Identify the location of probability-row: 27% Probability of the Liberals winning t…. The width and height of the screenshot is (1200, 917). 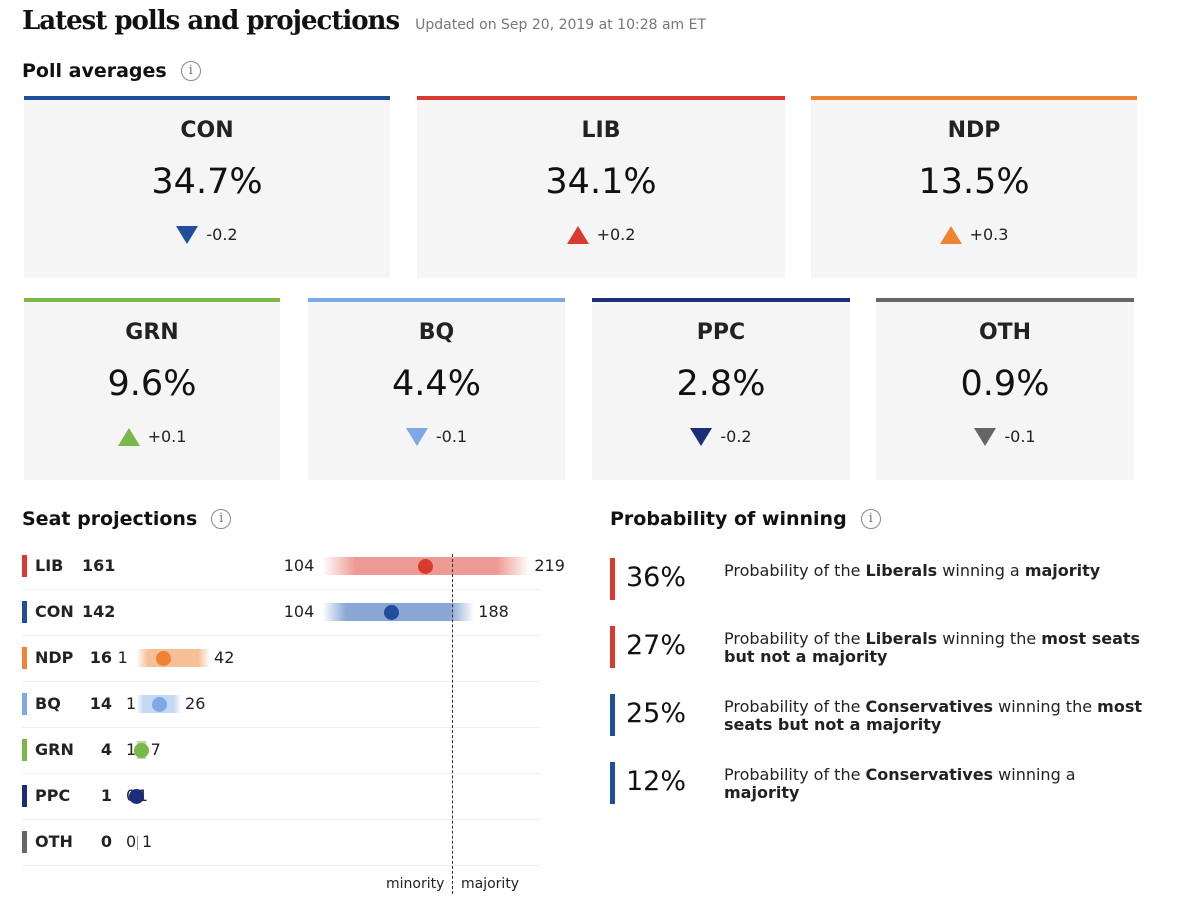
(890, 648).